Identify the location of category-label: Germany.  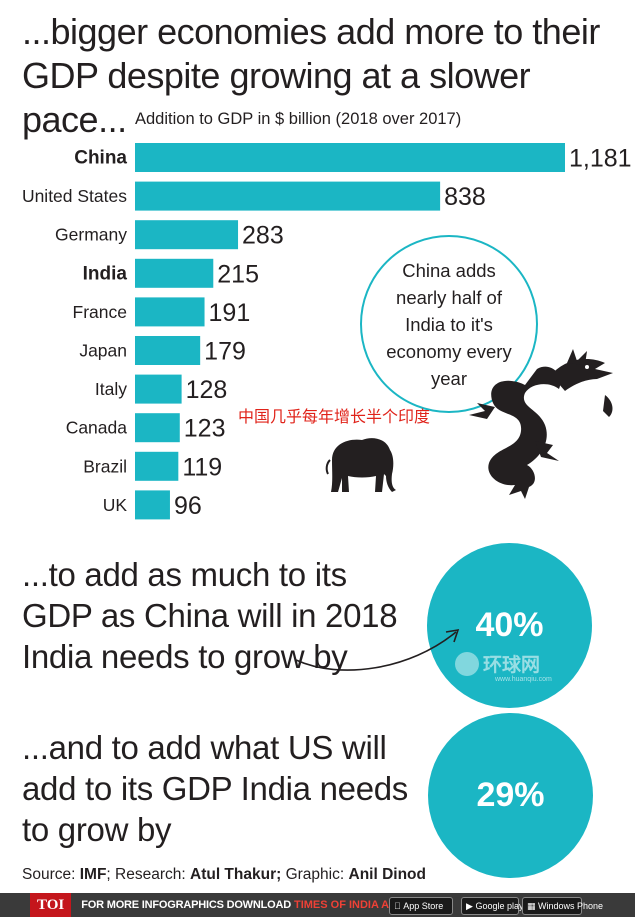
(91, 235).